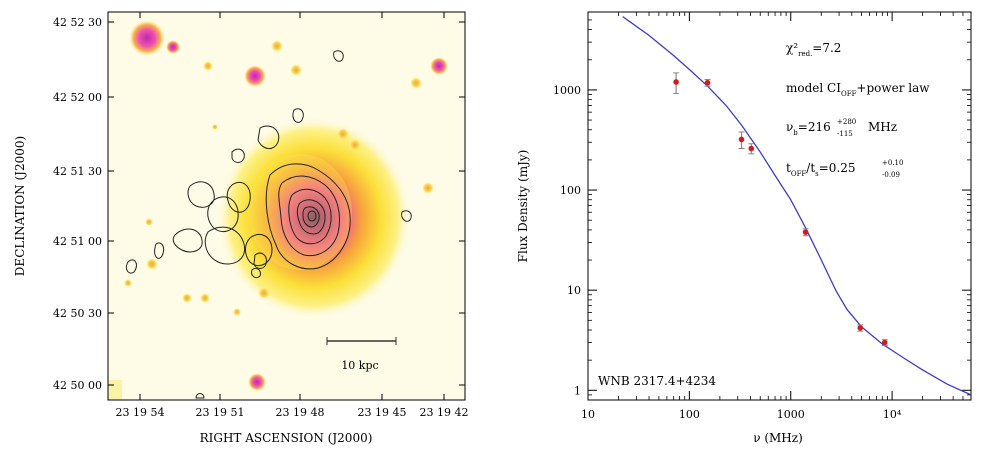 This screenshot has height=456, width=981. I want to click on svg-text: -0.09, so click(891, 175).